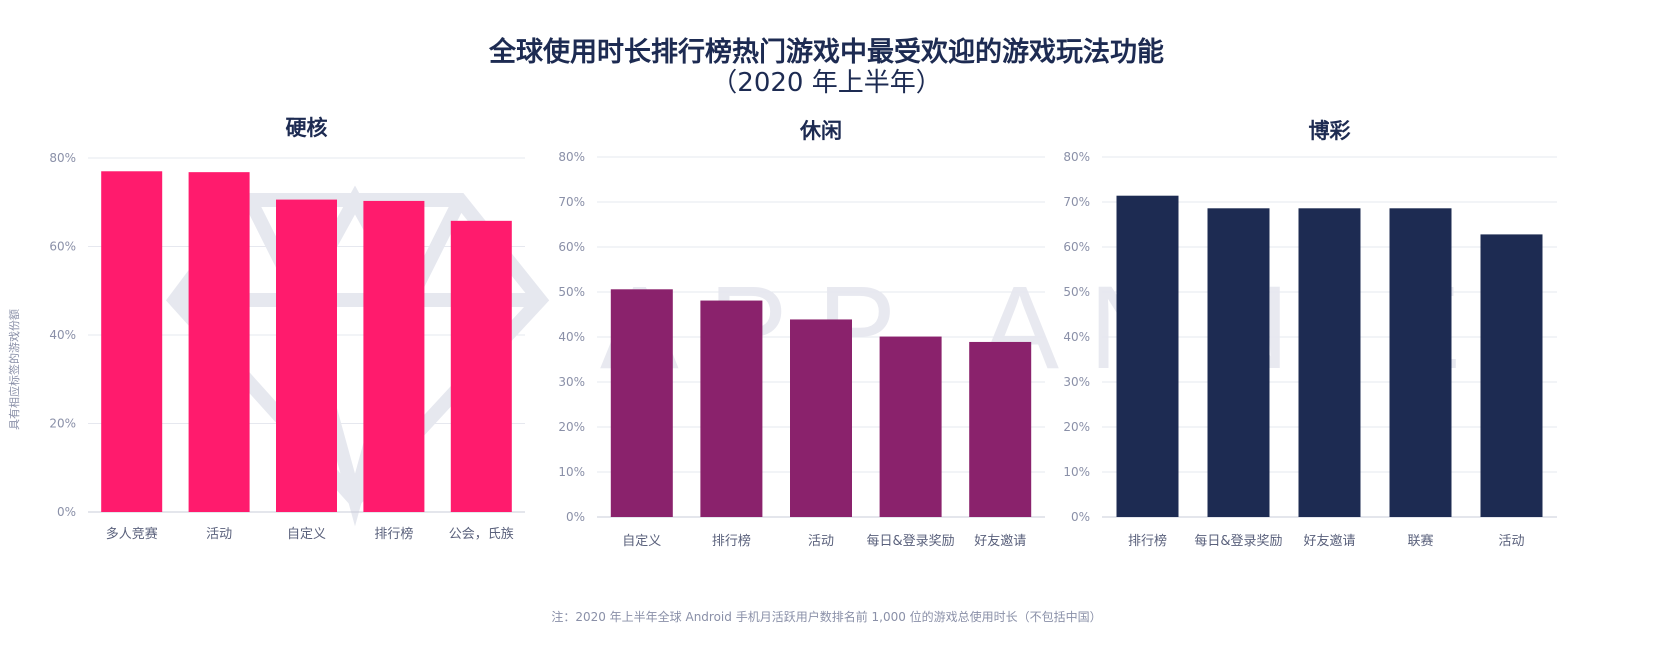 The width and height of the screenshot is (1653, 648). Describe the element at coordinates (1330, 131) in the screenshot. I see `chart-title: 博彩` at that location.